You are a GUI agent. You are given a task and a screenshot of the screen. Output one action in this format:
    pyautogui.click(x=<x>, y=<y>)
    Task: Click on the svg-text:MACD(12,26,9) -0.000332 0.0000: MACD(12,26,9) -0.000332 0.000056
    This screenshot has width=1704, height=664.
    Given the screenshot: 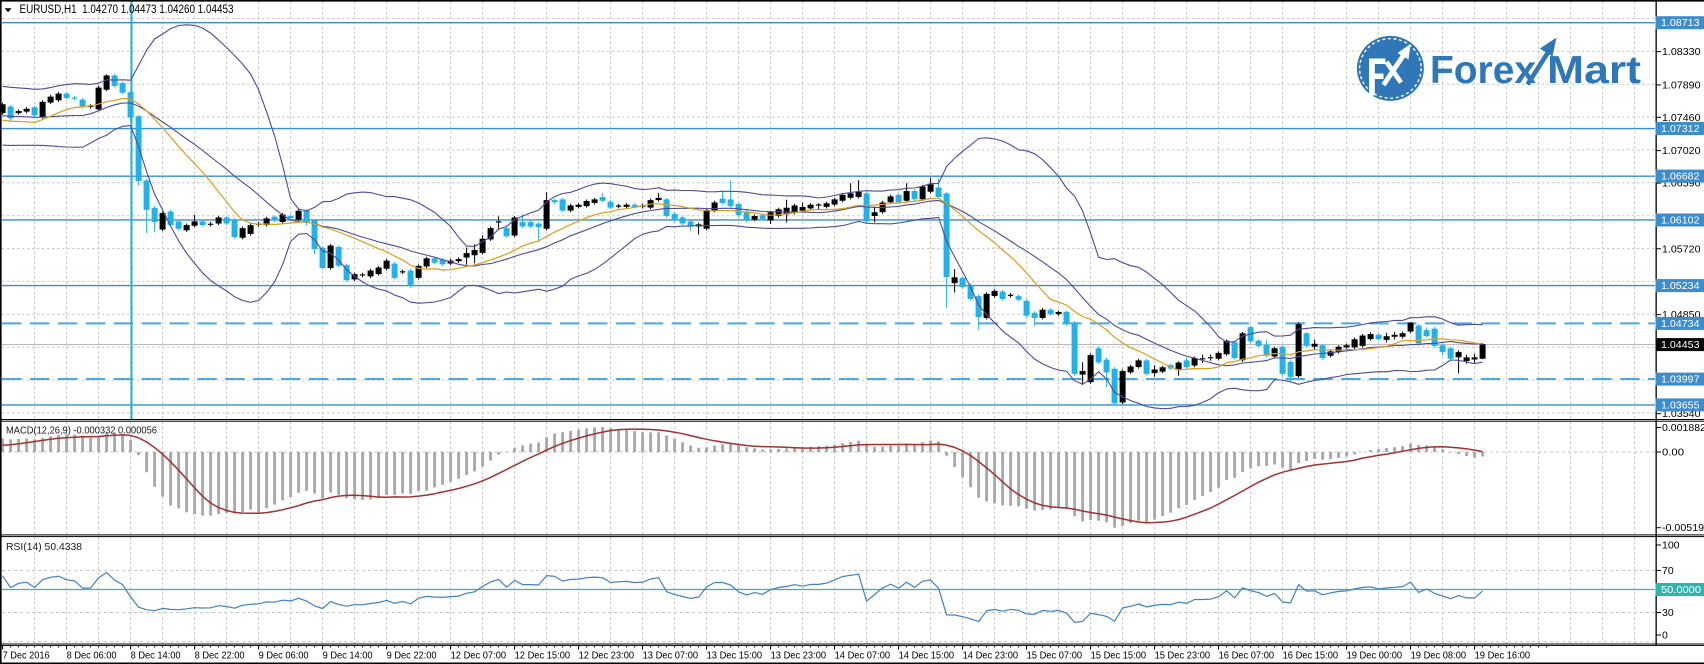 What is the action you would take?
    pyautogui.click(x=81, y=431)
    